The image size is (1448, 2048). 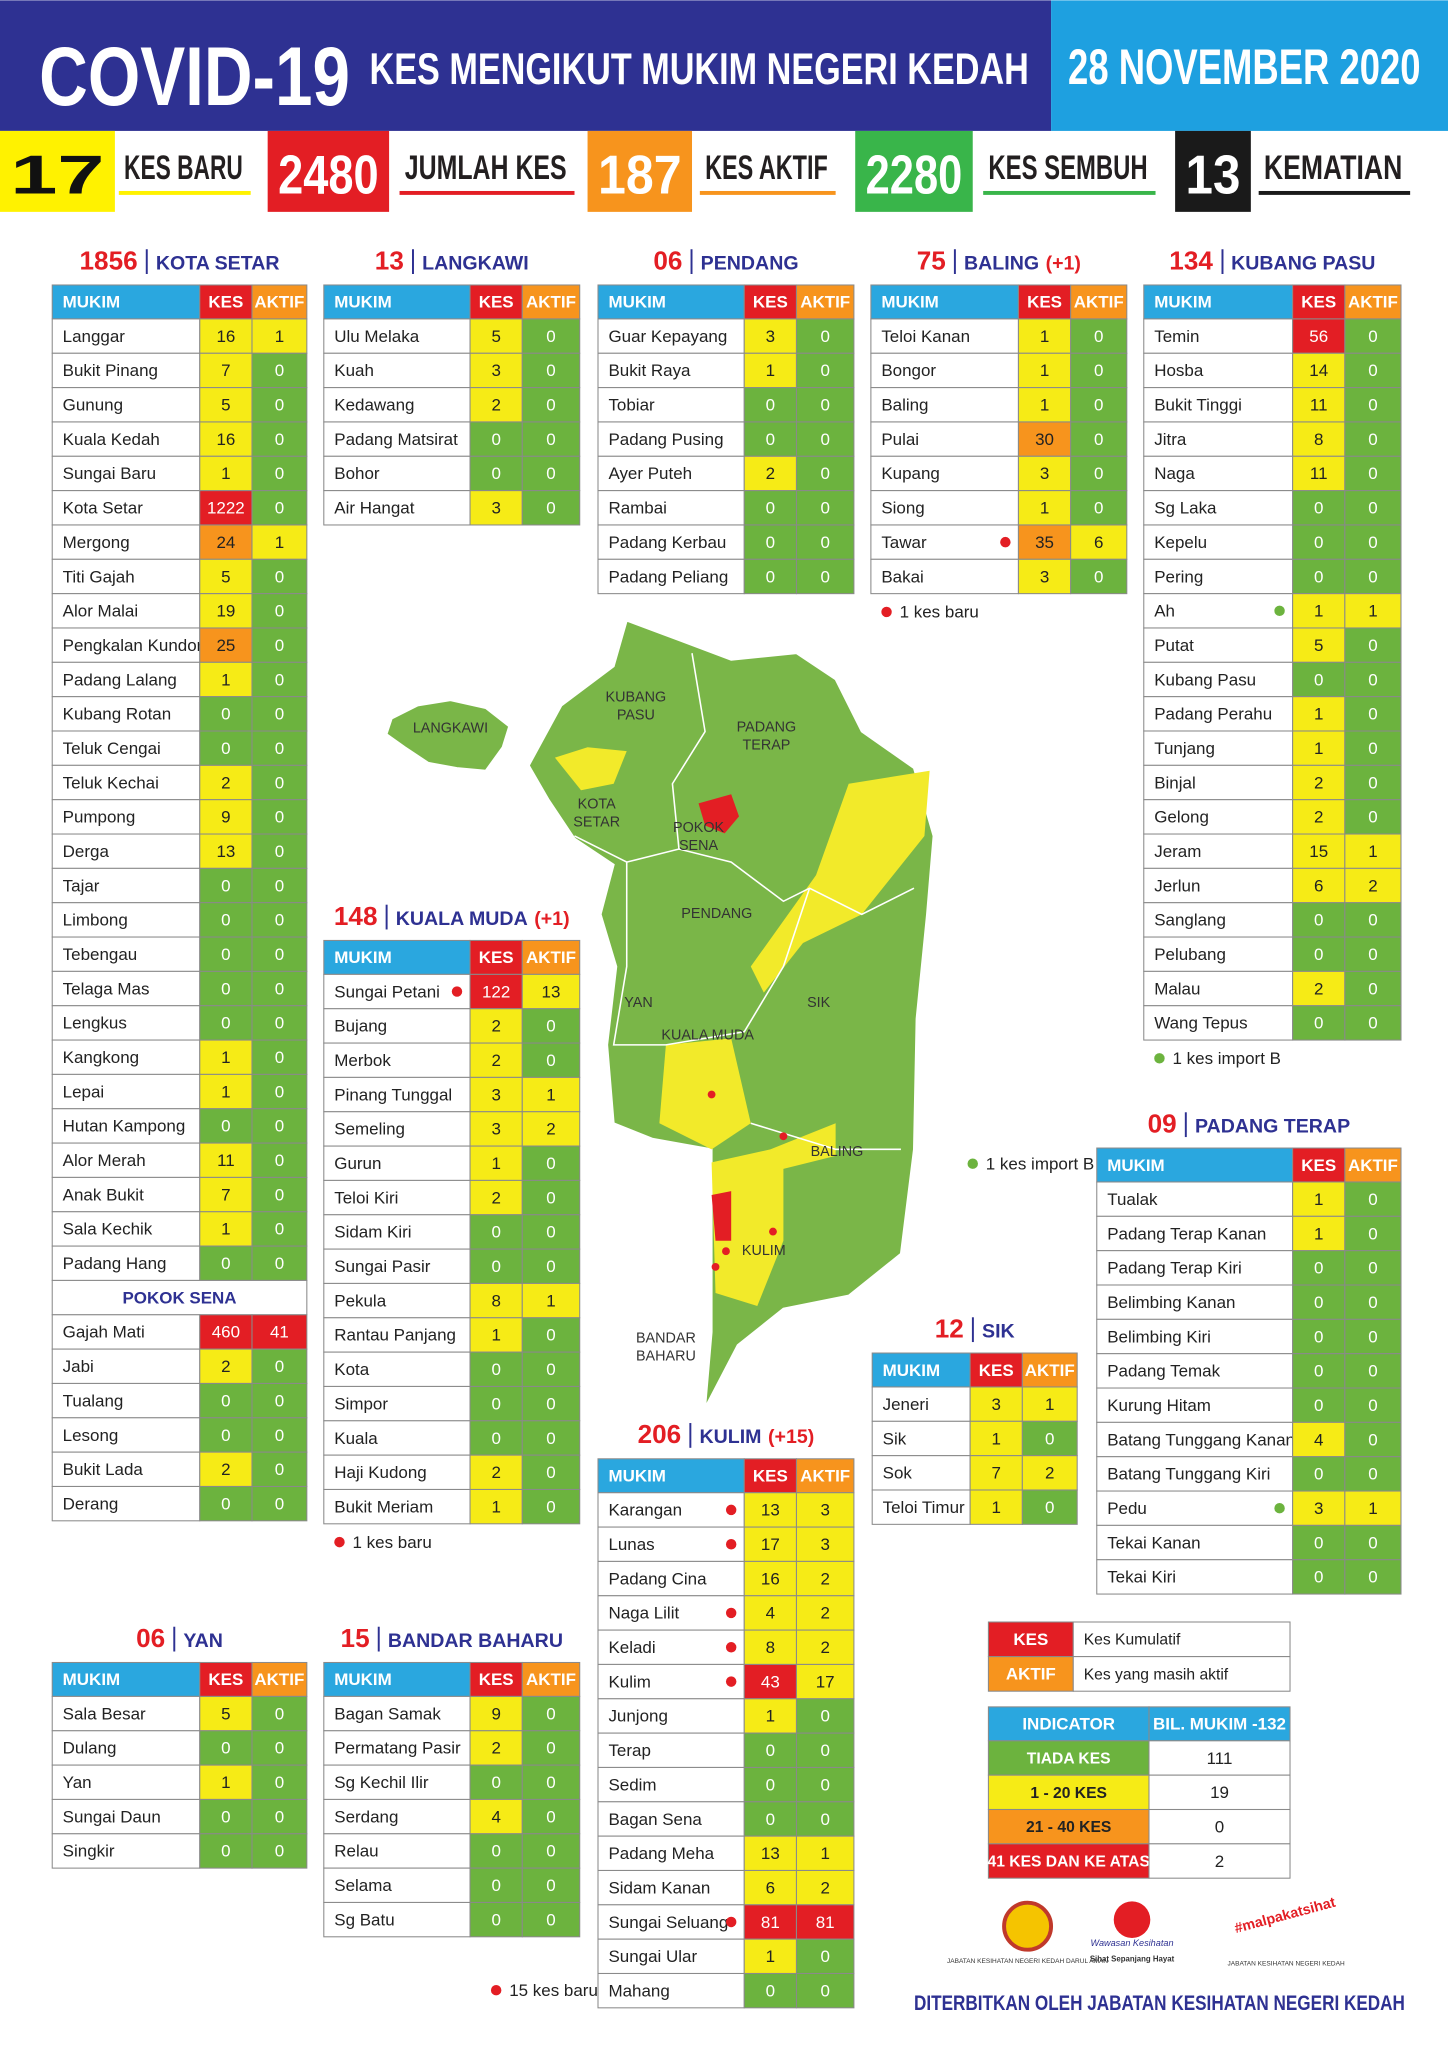 I want to click on map-boundary, so click(x=688, y=751).